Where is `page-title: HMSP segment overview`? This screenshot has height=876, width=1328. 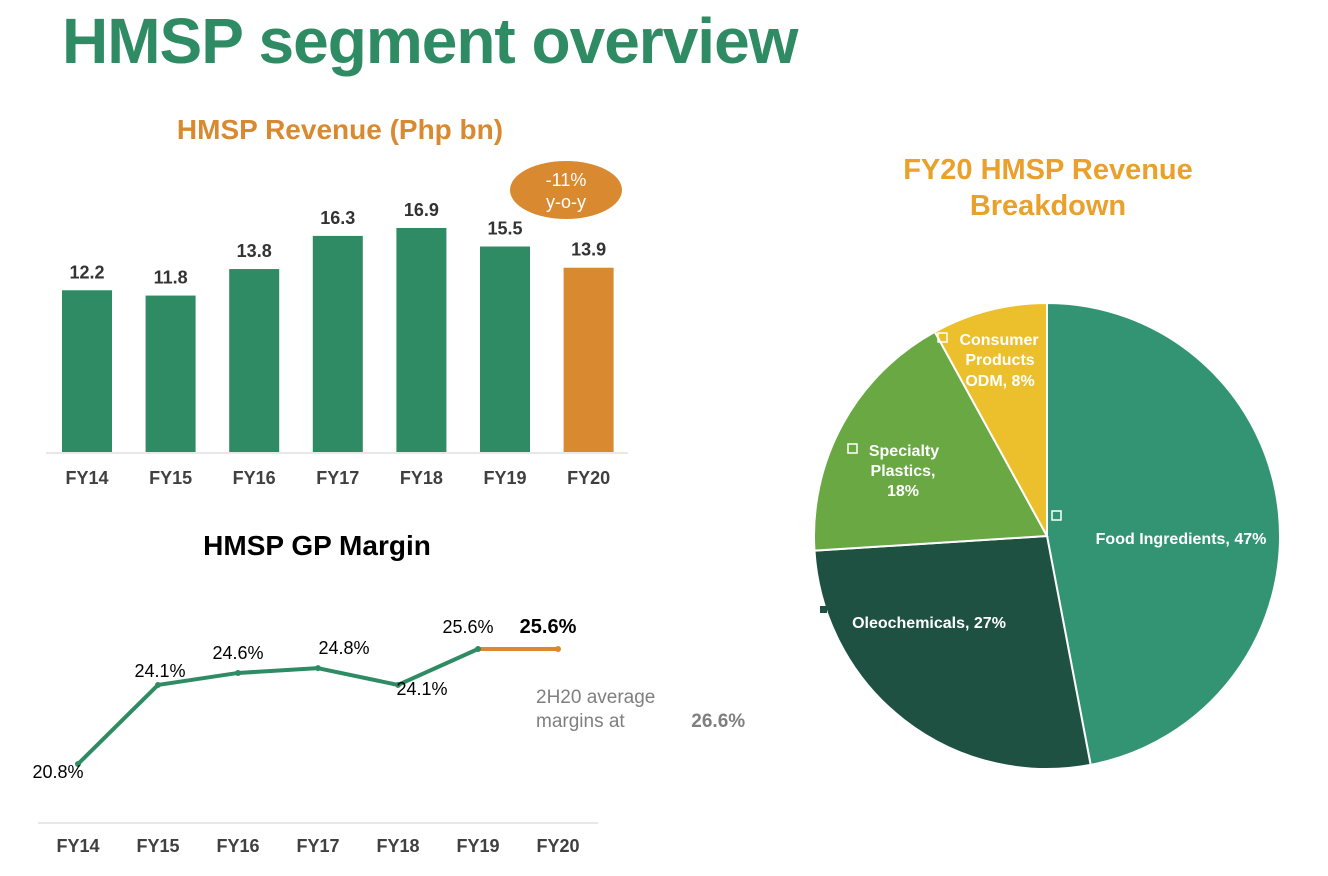 page-title: HMSP segment overview is located at coordinates (430, 41).